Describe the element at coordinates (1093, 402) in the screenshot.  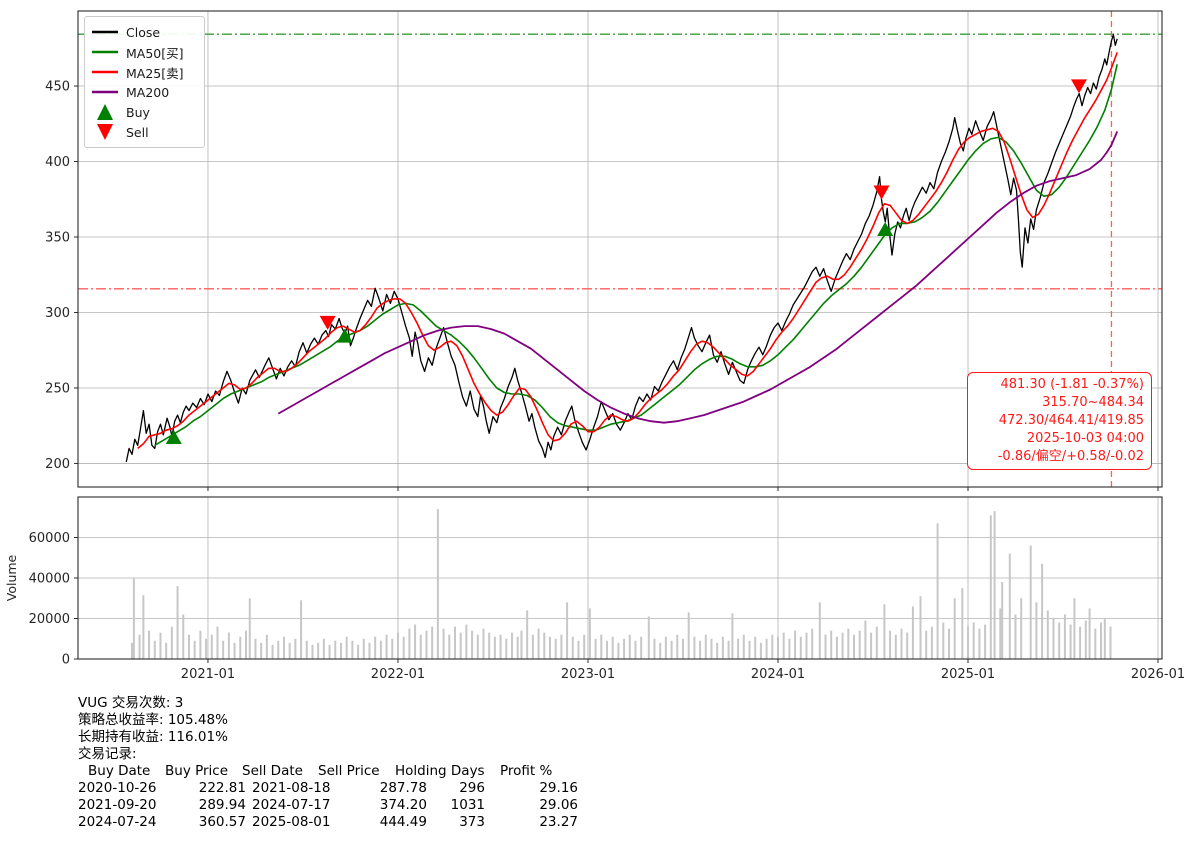
I see `annotation-line: 315.70~484.34` at that location.